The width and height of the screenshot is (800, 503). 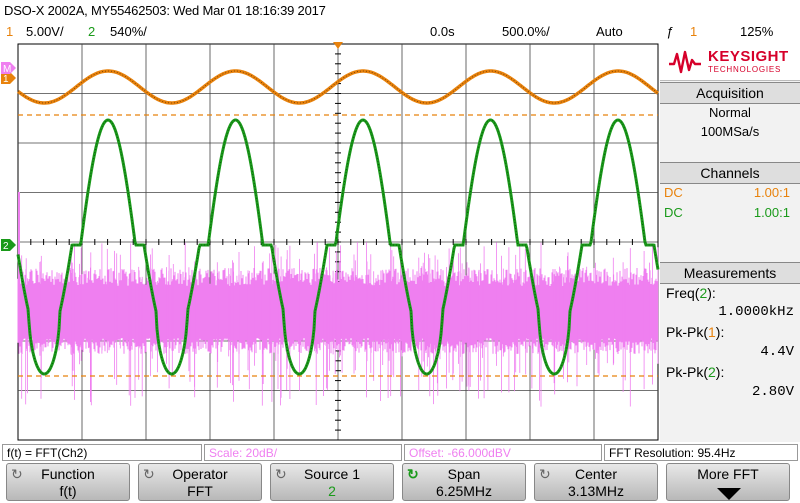 What do you see at coordinates (729, 212) in the screenshot?
I see `ch2-channel-row: DC 1.00:1` at bounding box center [729, 212].